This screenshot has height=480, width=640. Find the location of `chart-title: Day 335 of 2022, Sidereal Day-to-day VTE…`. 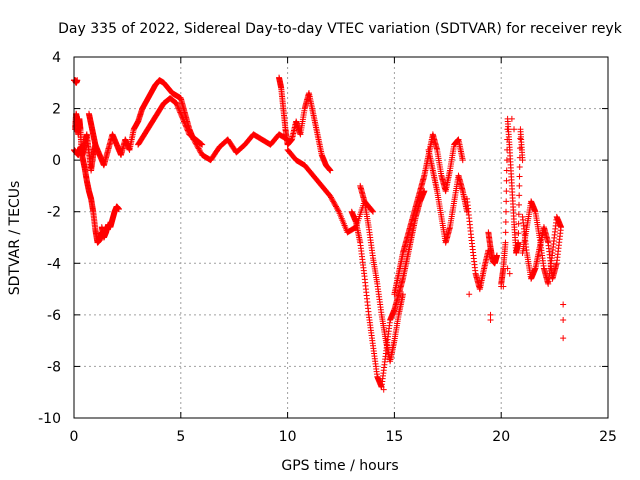

chart-title: Day 335 of 2022, Sidereal Day-to-day VTE… is located at coordinates (340, 29).